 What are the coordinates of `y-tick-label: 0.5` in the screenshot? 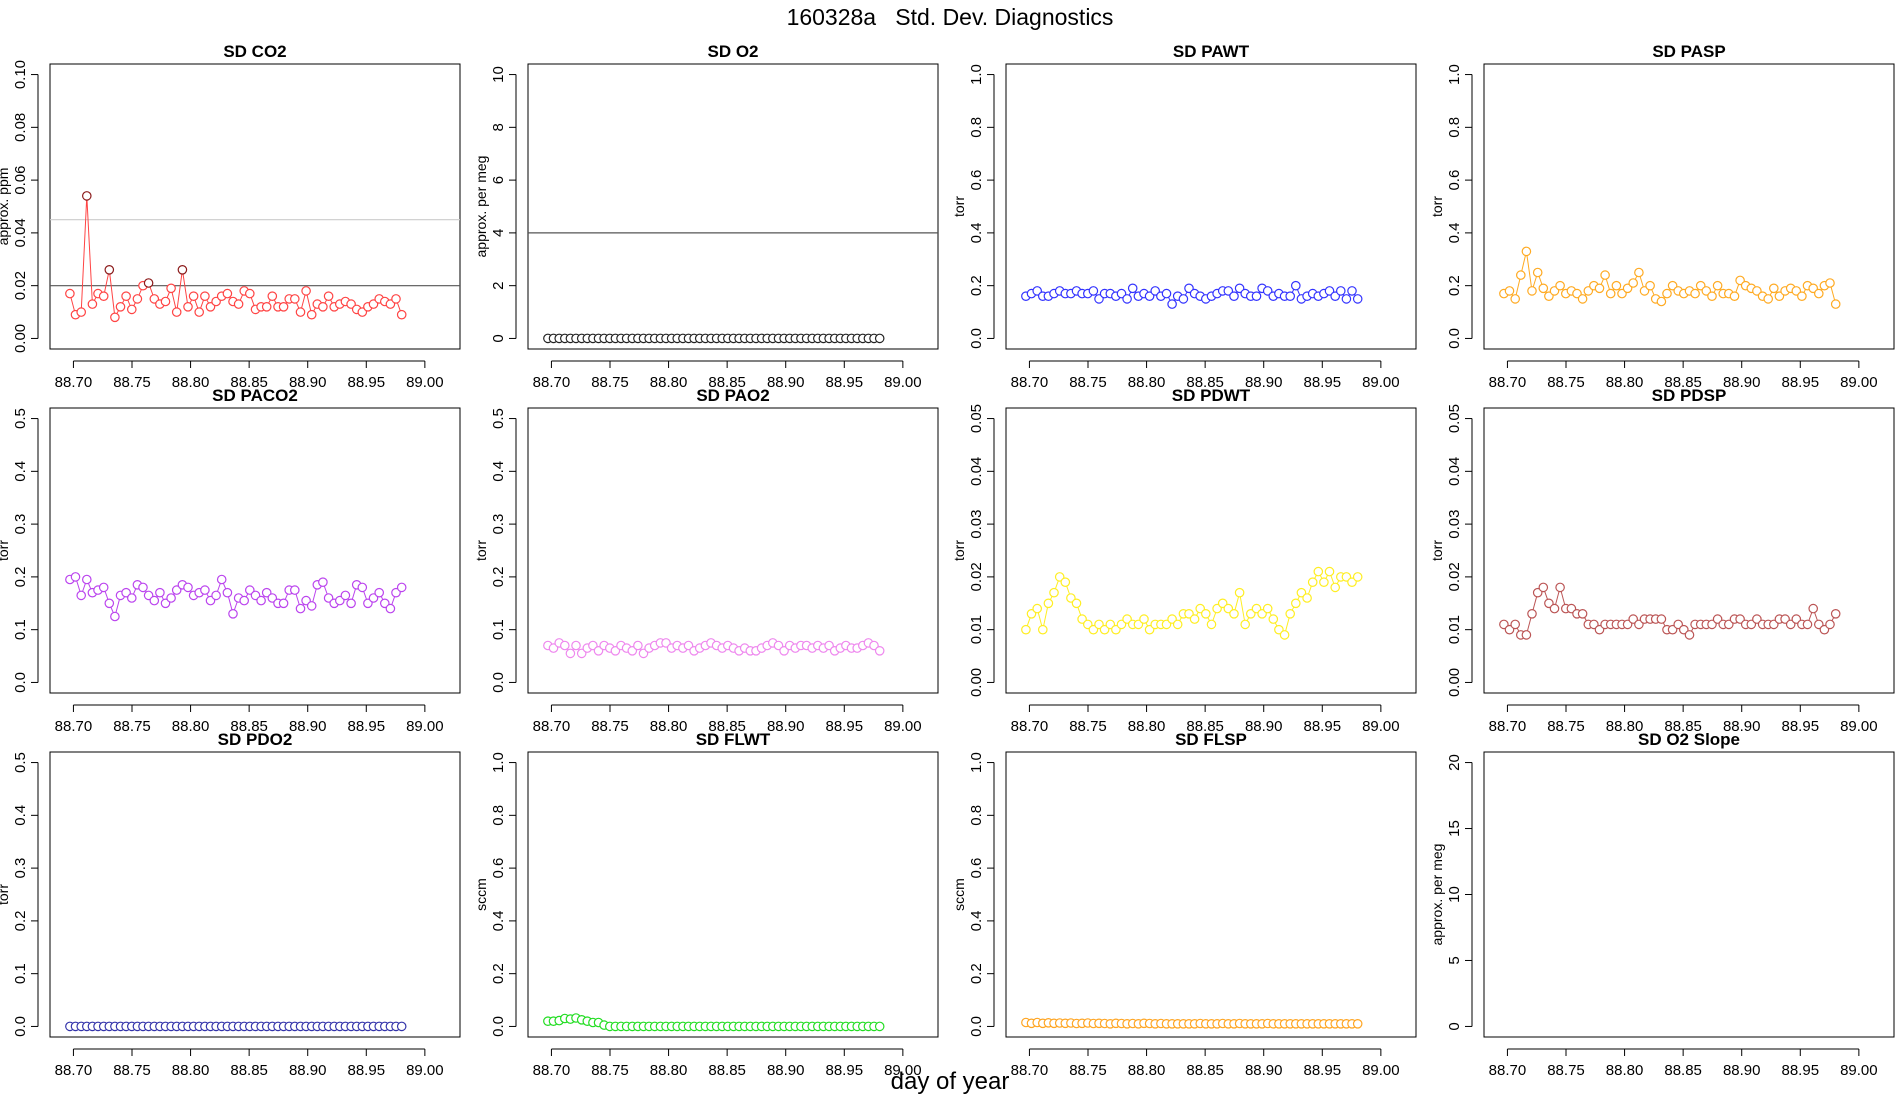 It's located at (20, 418).